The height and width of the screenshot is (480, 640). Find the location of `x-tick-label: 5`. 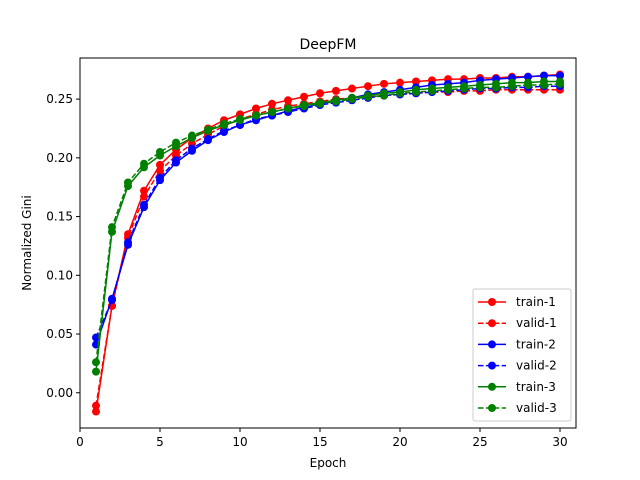

x-tick-label: 5 is located at coordinates (160, 442).